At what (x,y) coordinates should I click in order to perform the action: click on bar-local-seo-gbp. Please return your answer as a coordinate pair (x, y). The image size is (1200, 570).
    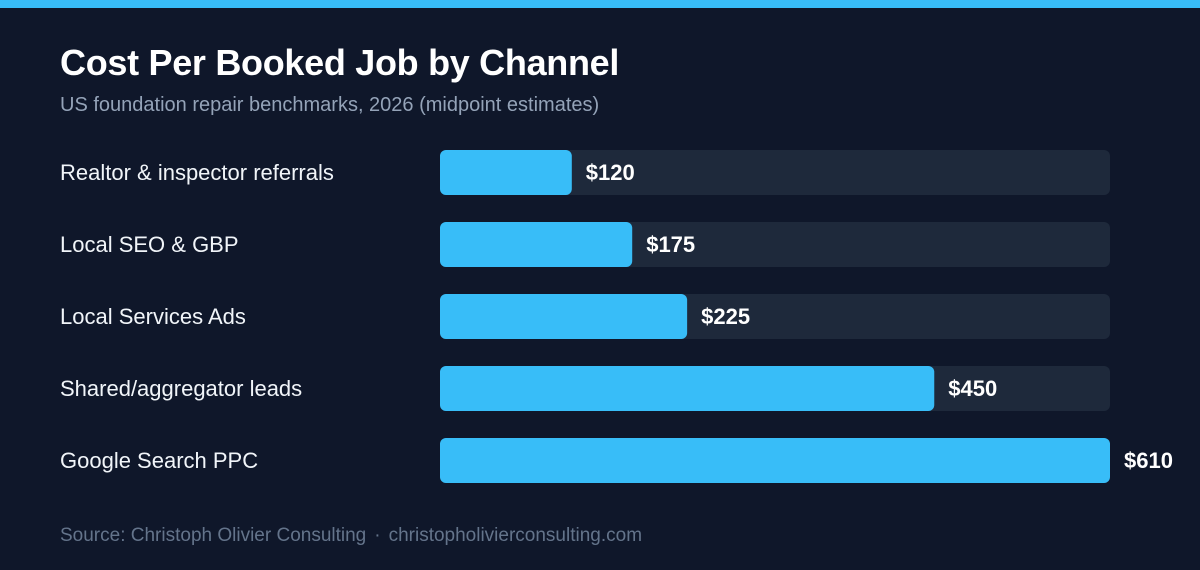
    Looking at the image, I should click on (536, 244).